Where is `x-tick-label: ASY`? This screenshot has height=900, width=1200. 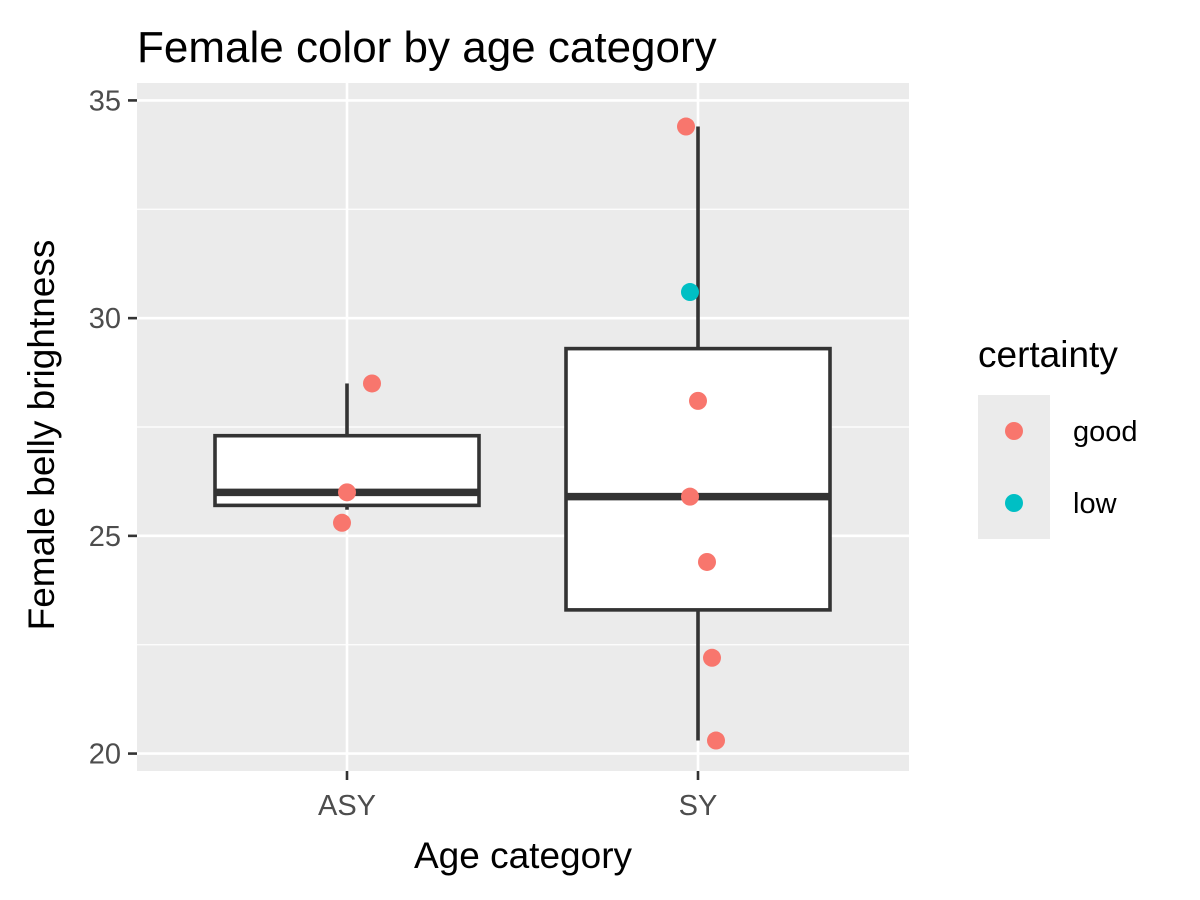 x-tick-label: ASY is located at coordinates (347, 806).